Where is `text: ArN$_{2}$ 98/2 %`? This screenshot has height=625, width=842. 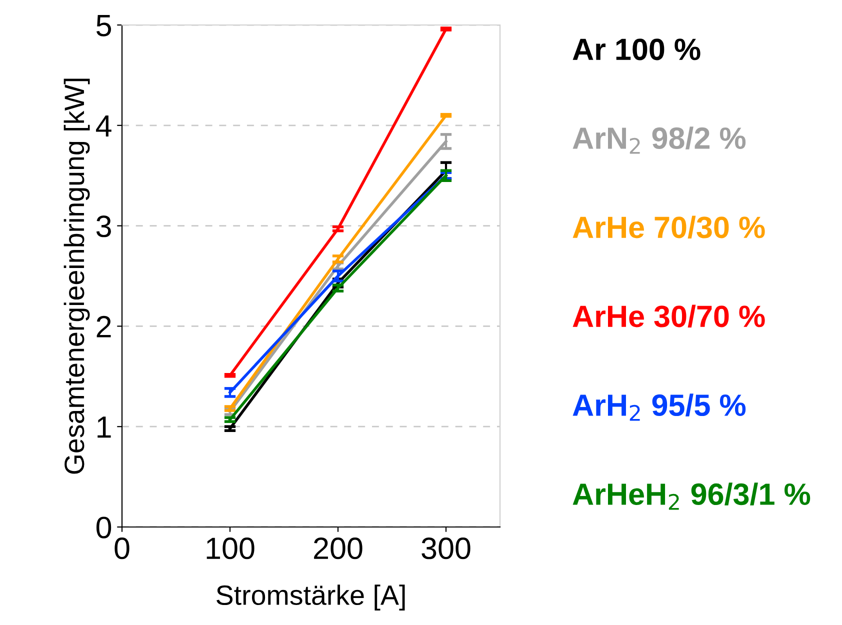 text: ArN$_{2}$ 98/2 % is located at coordinates (659, 140).